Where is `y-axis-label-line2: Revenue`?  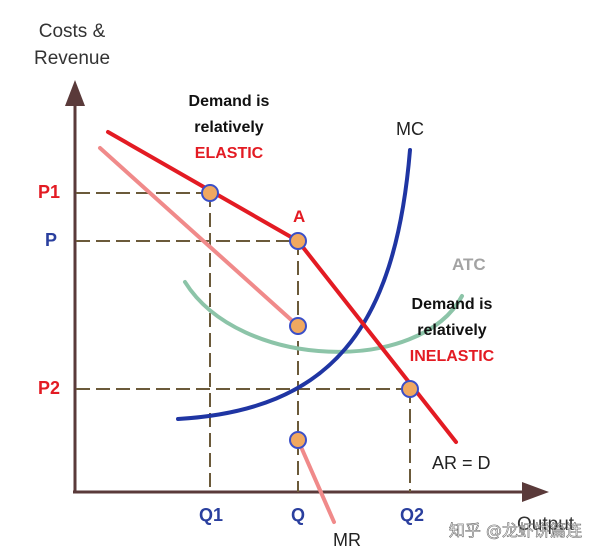 y-axis-label-line2: Revenue is located at coordinates (72, 58).